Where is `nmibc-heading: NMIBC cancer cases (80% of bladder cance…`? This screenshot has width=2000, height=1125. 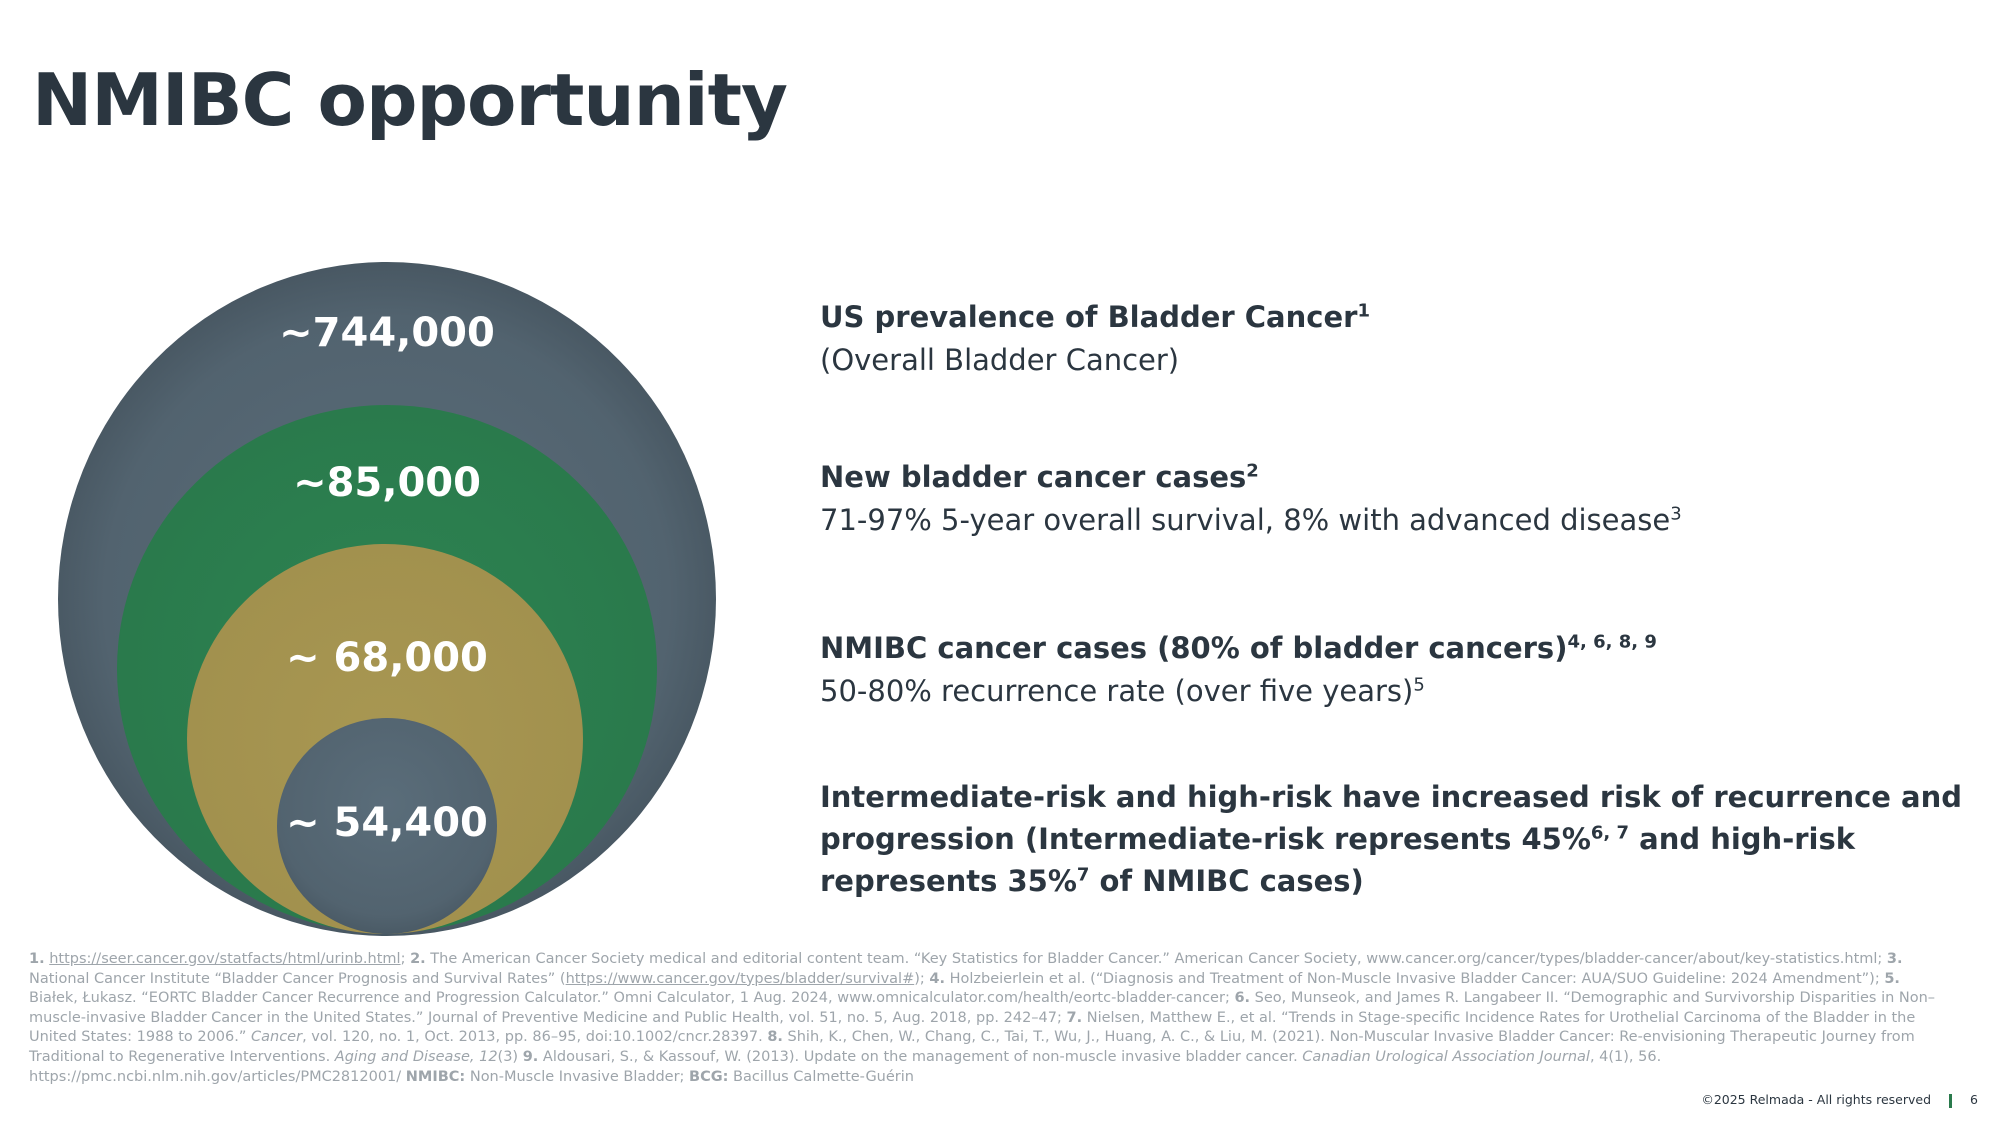 nmibc-heading: NMIBC cancer cases (80% of bladder cance… is located at coordinates (1238, 648).